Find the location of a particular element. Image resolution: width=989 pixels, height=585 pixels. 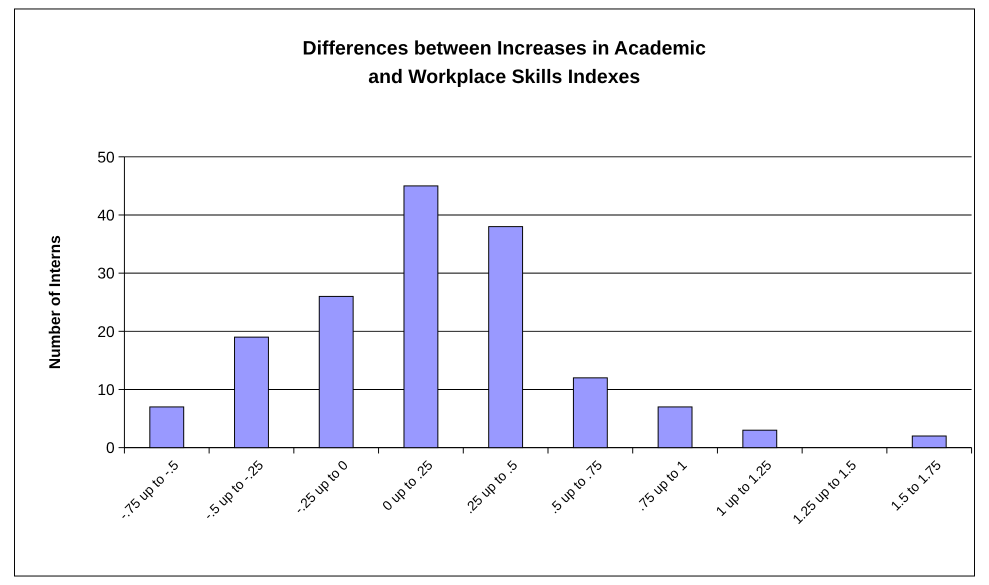

x-tick-label: -.75 up to -.5 is located at coordinates (149, 490).